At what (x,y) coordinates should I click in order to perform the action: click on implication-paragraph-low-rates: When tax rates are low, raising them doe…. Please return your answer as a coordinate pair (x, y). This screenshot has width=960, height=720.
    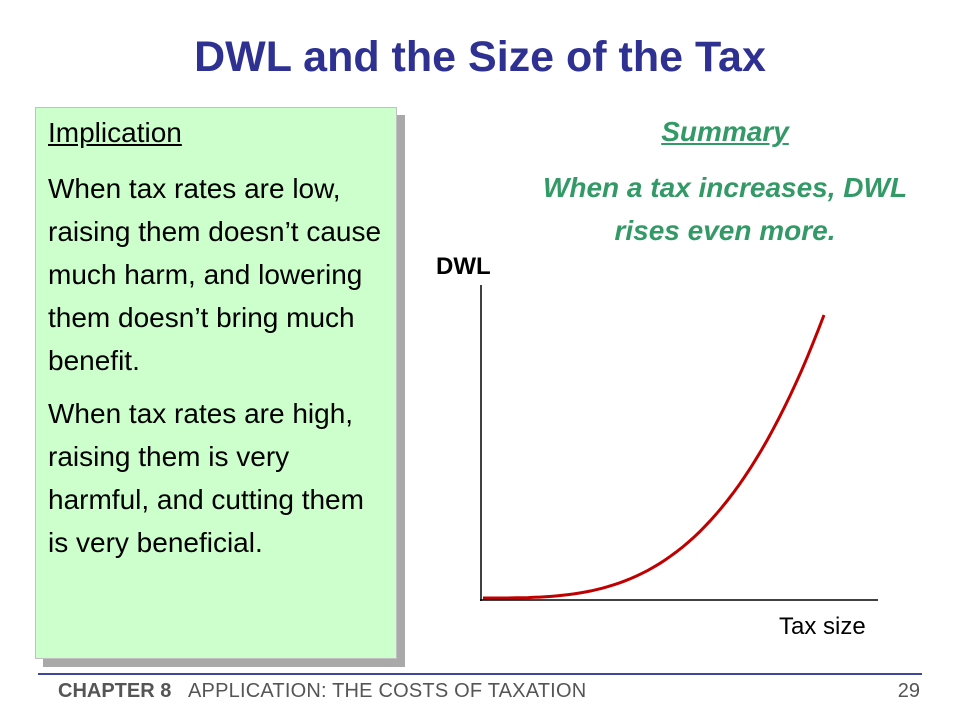
    Looking at the image, I should click on (215, 274).